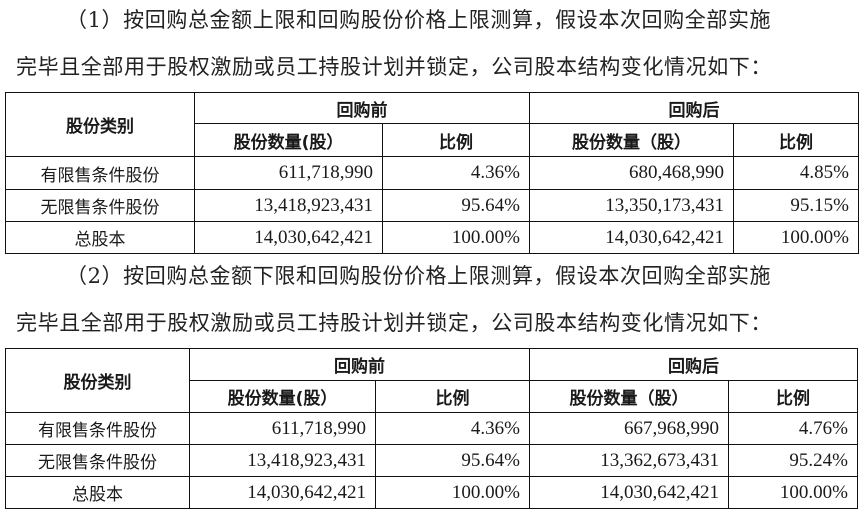 This screenshot has height=515, width=864. I want to click on row-after-ratio: 4.76%, so click(793, 428).